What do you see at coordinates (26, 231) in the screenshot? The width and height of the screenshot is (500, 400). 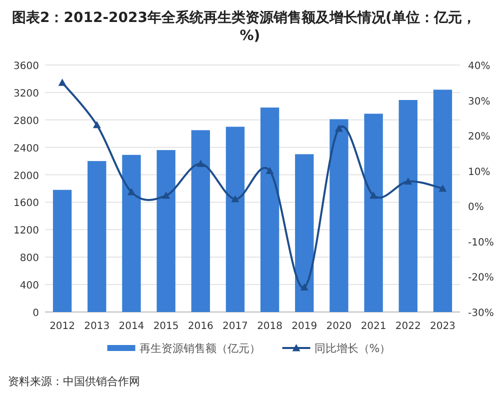 I see `y-tick-label: 1200` at bounding box center [26, 231].